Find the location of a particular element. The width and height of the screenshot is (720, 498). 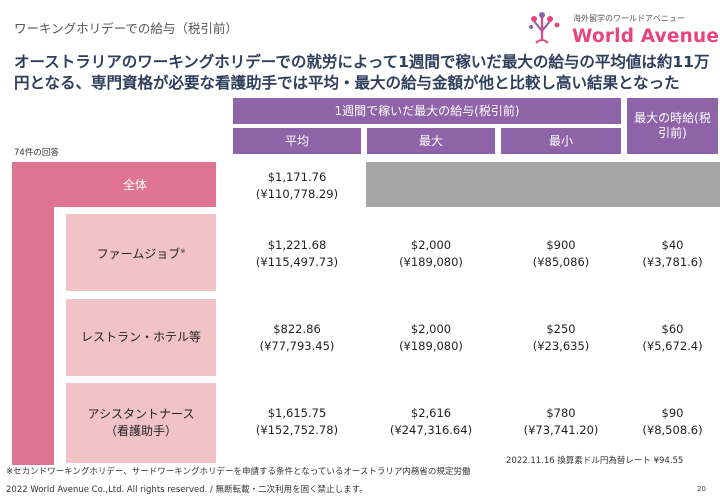

total-label-text: 全体 is located at coordinates (134, 185).